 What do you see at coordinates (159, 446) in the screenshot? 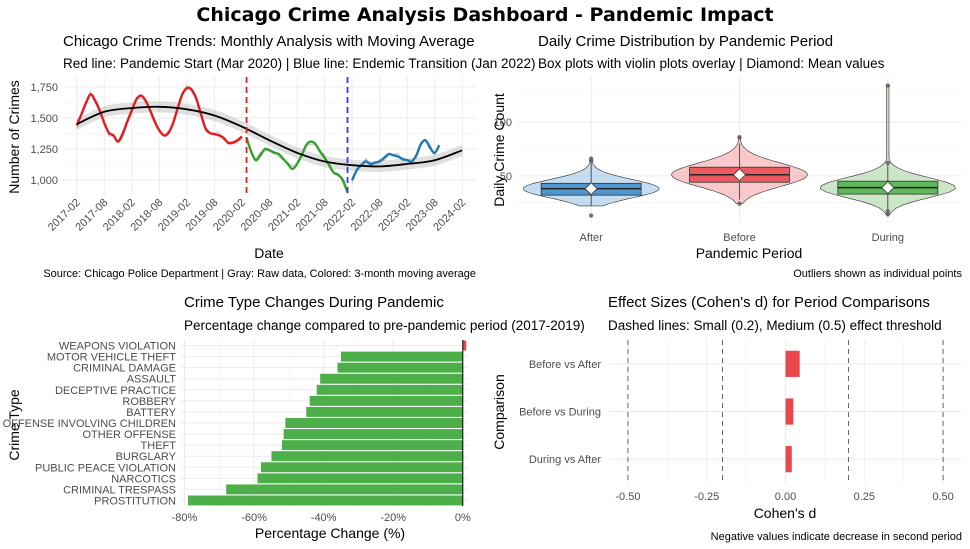
I see `crime-type-y-tick-label: THEFT` at bounding box center [159, 446].